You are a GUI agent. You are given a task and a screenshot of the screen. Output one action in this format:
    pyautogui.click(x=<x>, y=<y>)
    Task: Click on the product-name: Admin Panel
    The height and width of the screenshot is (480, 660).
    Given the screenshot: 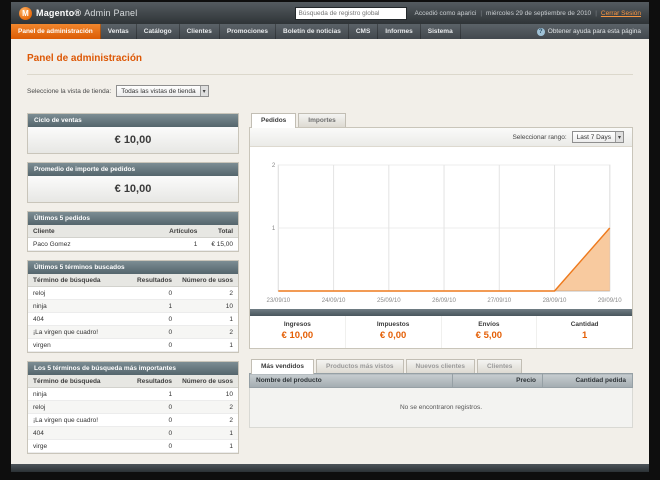 What is the action you would take?
    pyautogui.click(x=111, y=13)
    